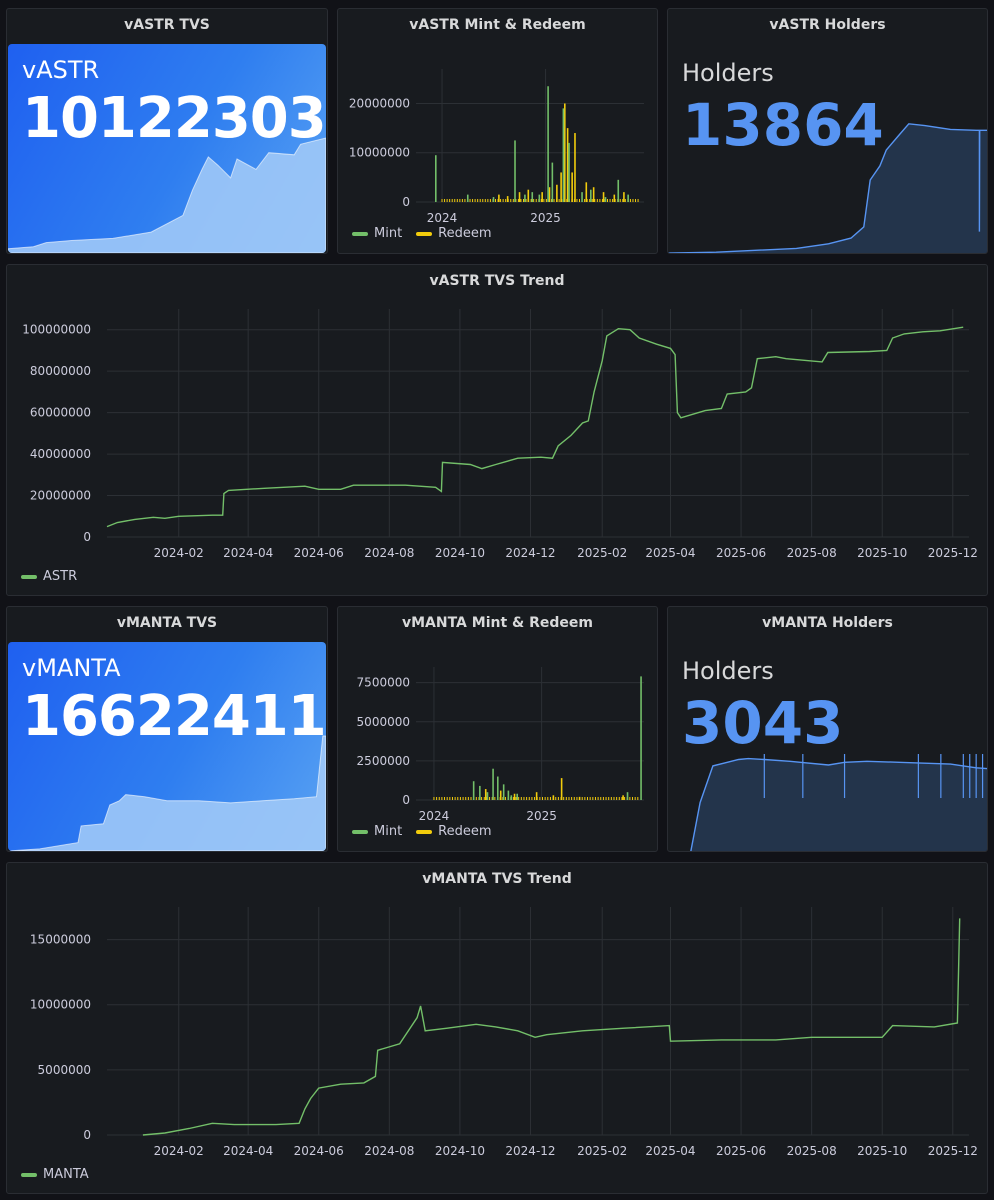  I want to click on vastr-tvs-panel: vASTR TVS vASTR 101223031, so click(167, 131).